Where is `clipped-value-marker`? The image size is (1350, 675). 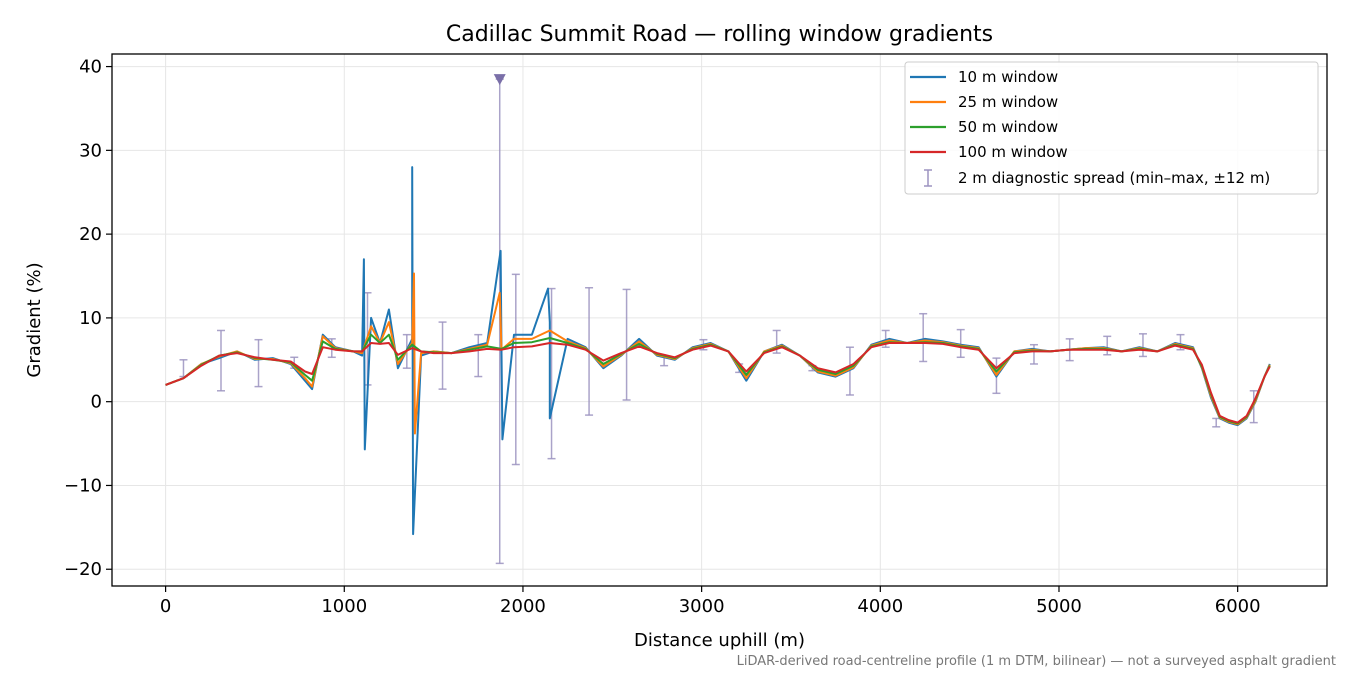 clipped-value-marker is located at coordinates (499, 80).